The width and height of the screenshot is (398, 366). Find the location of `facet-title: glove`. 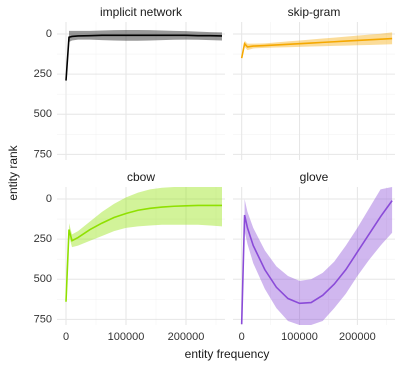

facet-title: glove is located at coordinates (314, 177).